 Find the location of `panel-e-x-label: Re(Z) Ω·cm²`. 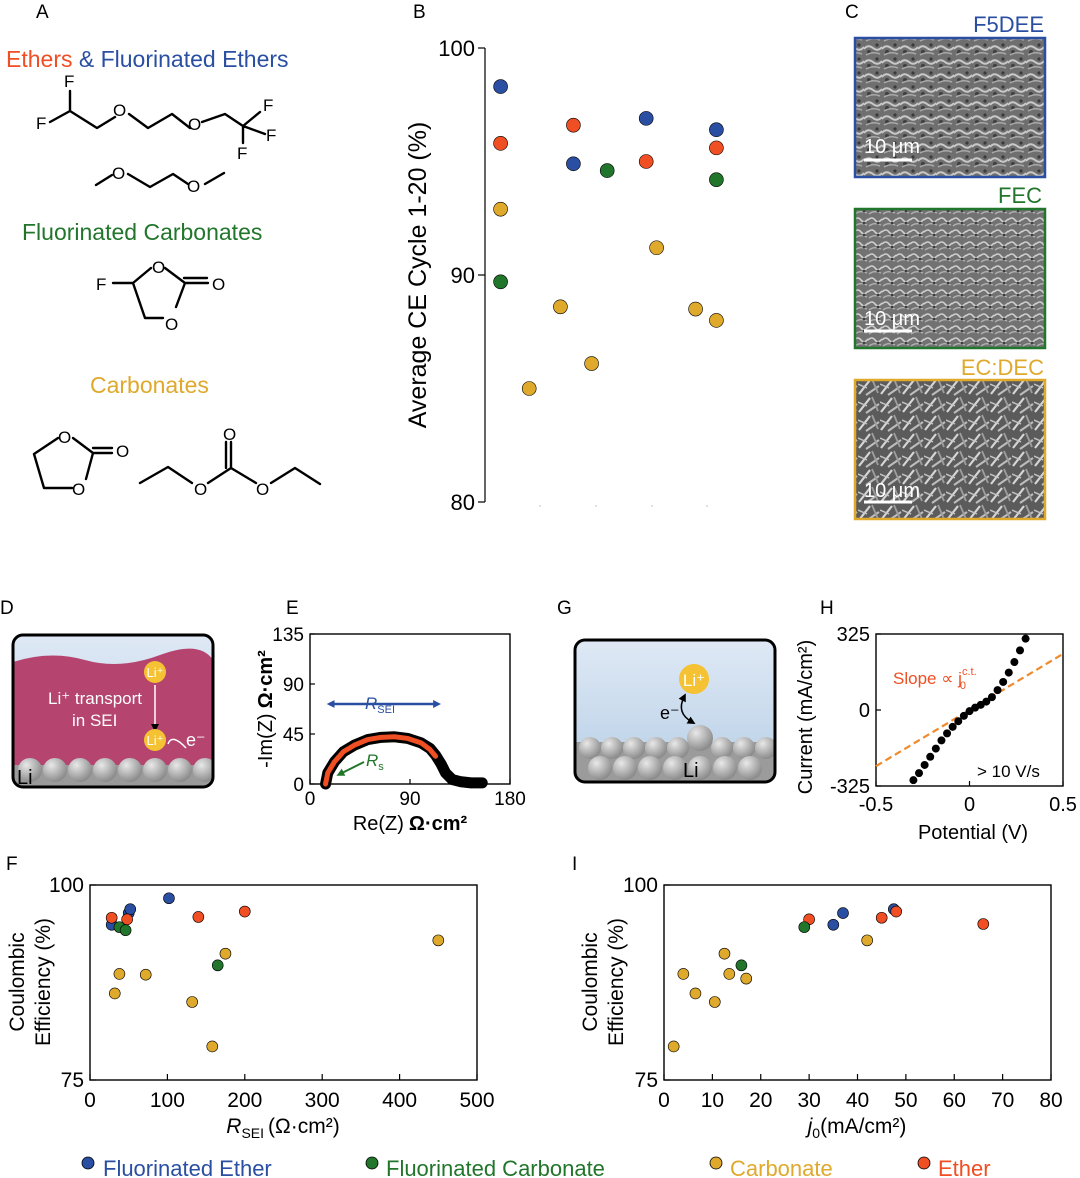

panel-e-x-label: Re(Z) Ω·cm² is located at coordinates (410, 824).